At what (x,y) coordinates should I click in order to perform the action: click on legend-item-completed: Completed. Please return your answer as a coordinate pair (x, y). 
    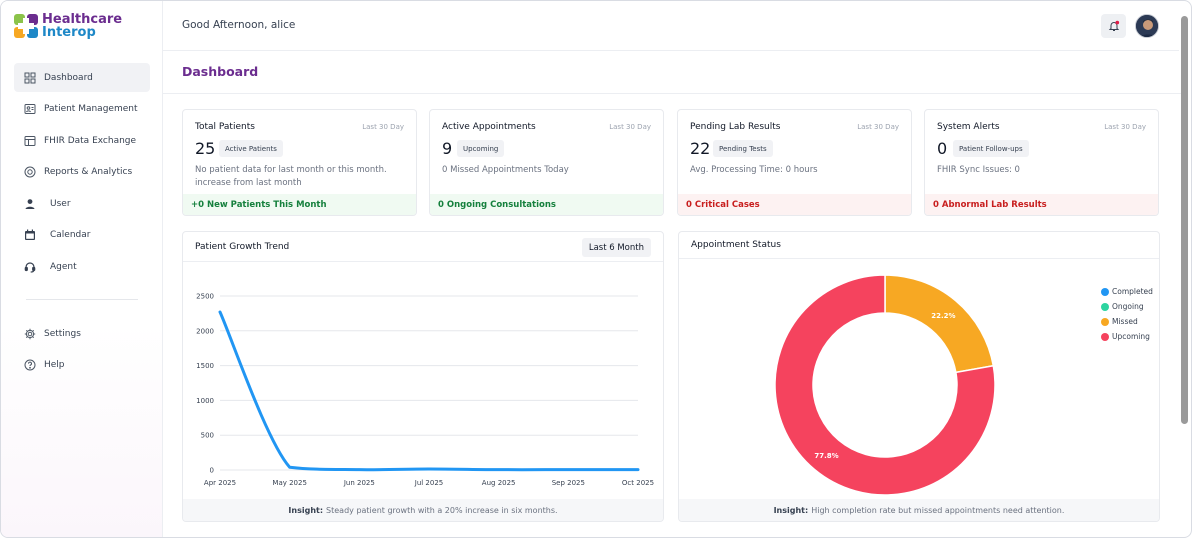
    Looking at the image, I should click on (1127, 291).